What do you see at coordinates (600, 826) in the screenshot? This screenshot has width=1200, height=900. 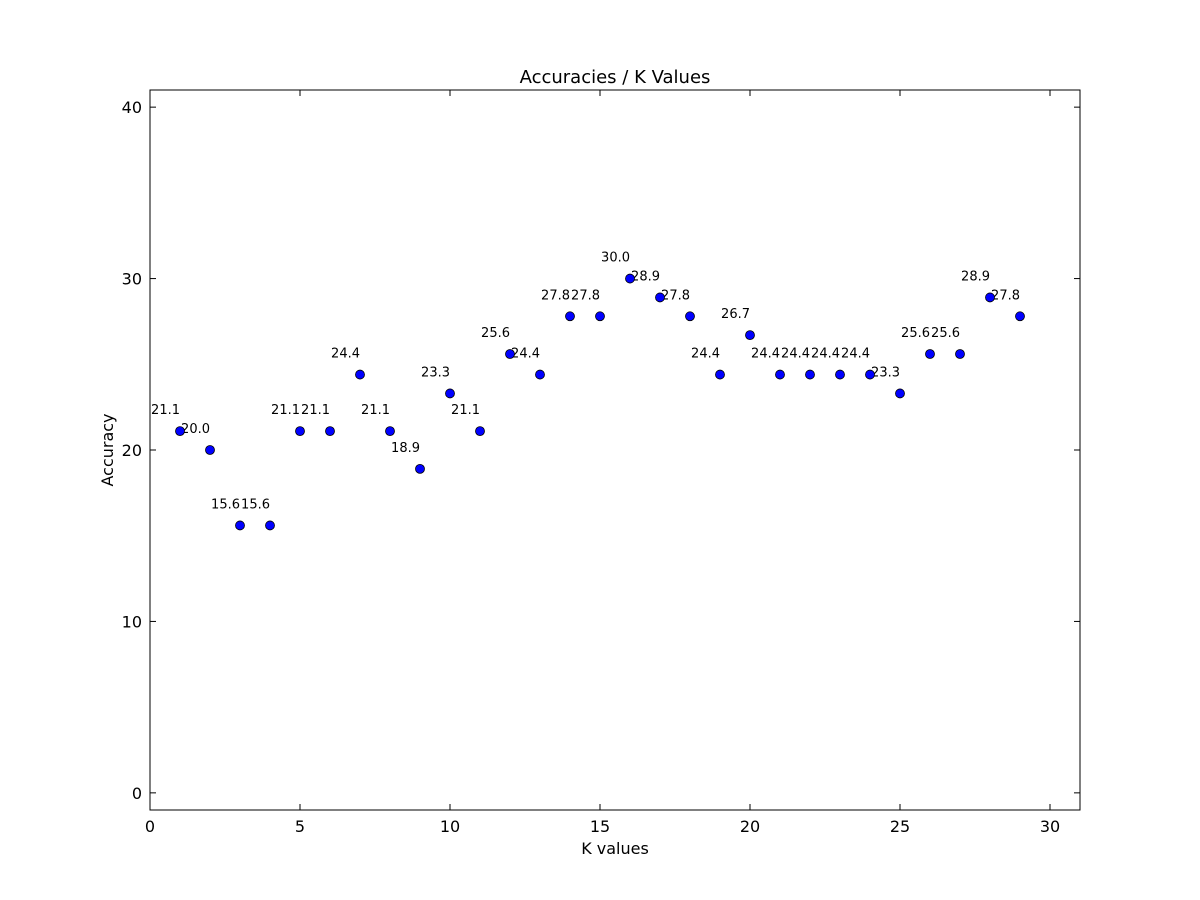 I see `x-tick-label: 15` at bounding box center [600, 826].